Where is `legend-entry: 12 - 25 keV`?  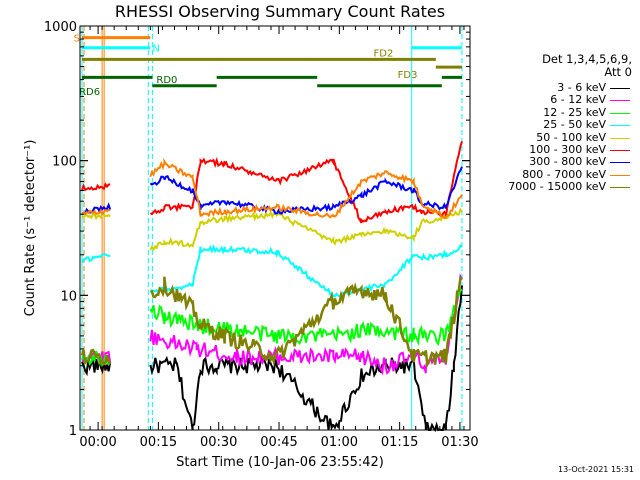
legend-entry: 12 - 25 keV is located at coordinates (560, 112).